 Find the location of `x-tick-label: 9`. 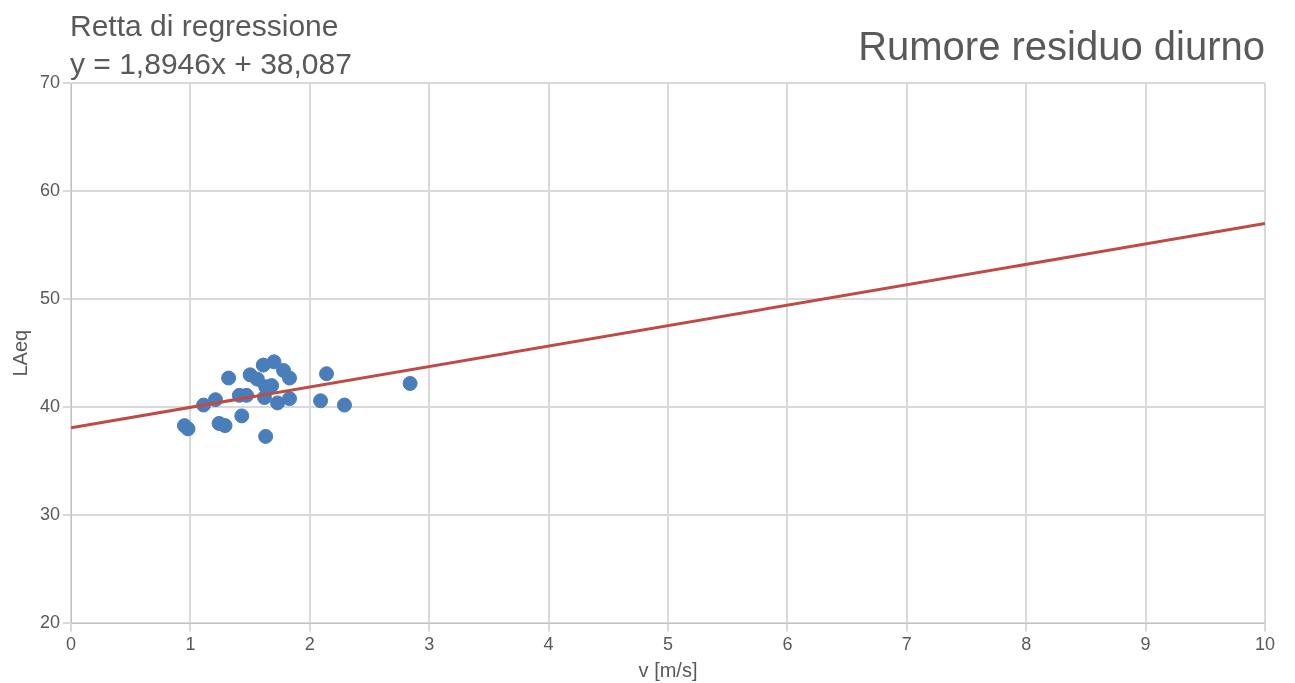

x-tick-label: 9 is located at coordinates (1145, 644).